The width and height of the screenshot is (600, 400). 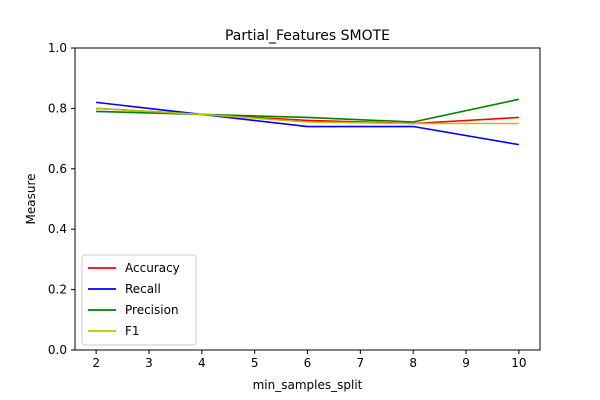 I want to click on series-line-f1, so click(x=307, y=116).